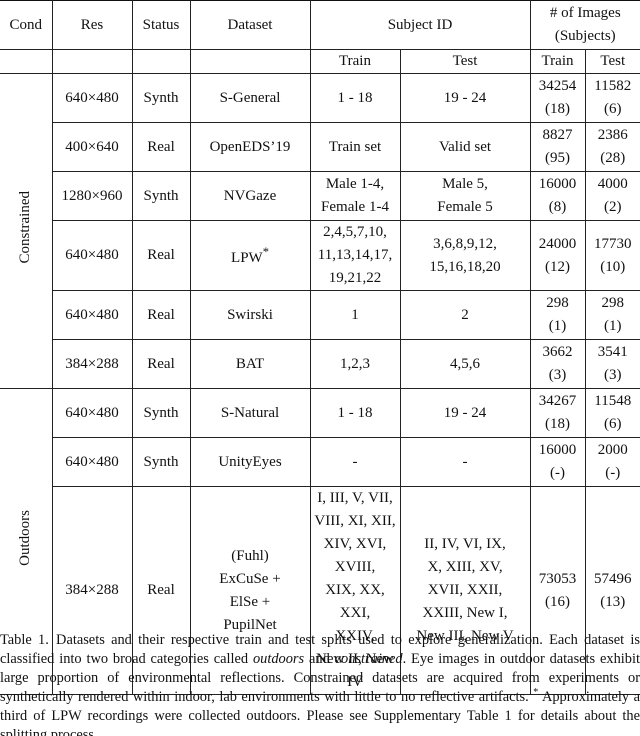  I want to click on group-cell: Constrained, so click(26, 231).